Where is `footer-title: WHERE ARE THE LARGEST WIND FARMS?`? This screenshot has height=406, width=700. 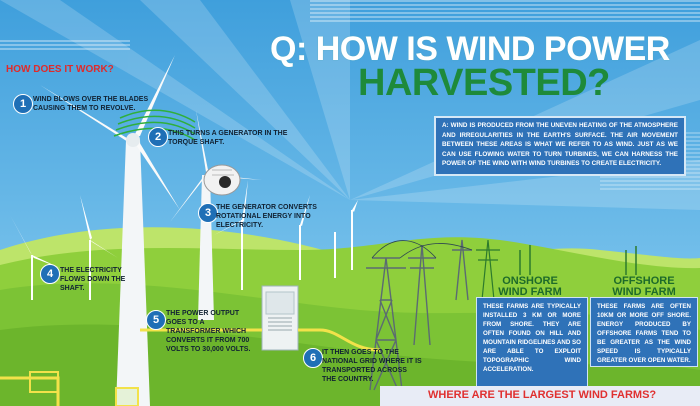
footer-title: WHERE ARE THE LARGEST WIND FARMS? is located at coordinates (542, 395).